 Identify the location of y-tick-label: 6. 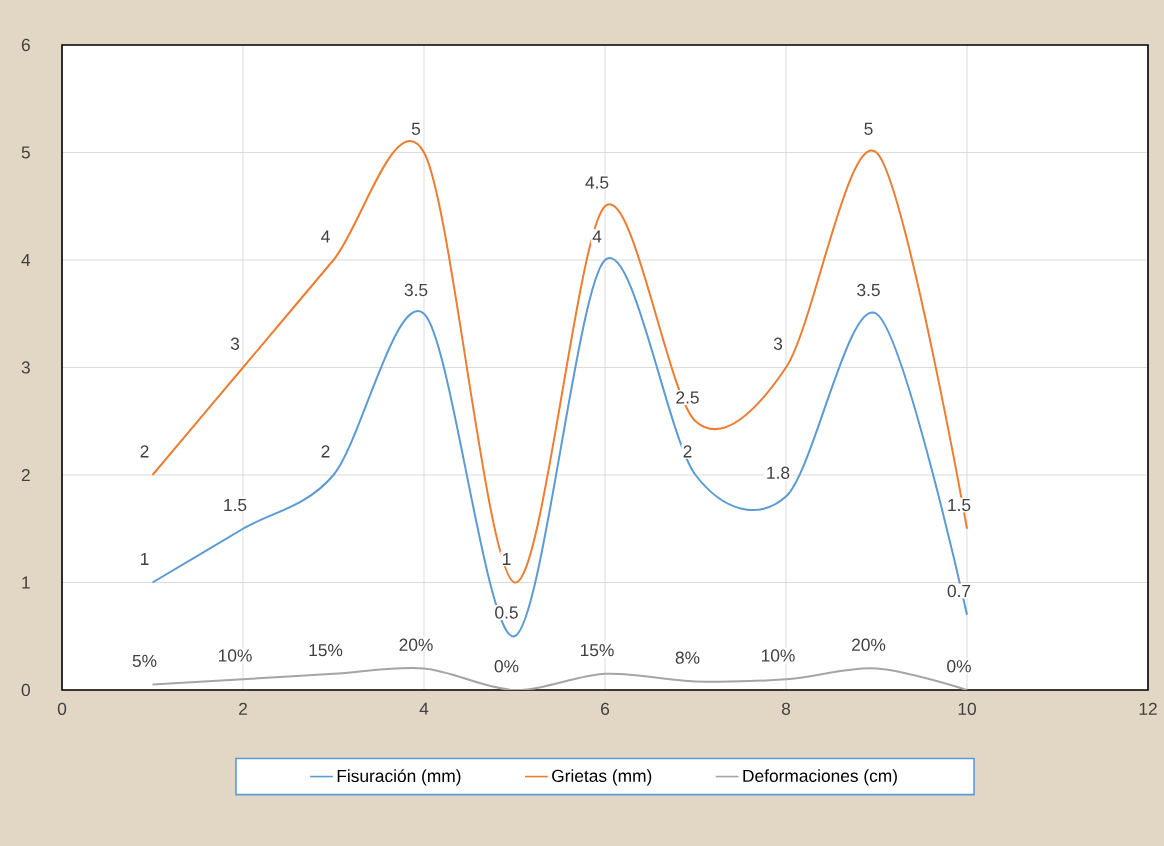
(25, 45).